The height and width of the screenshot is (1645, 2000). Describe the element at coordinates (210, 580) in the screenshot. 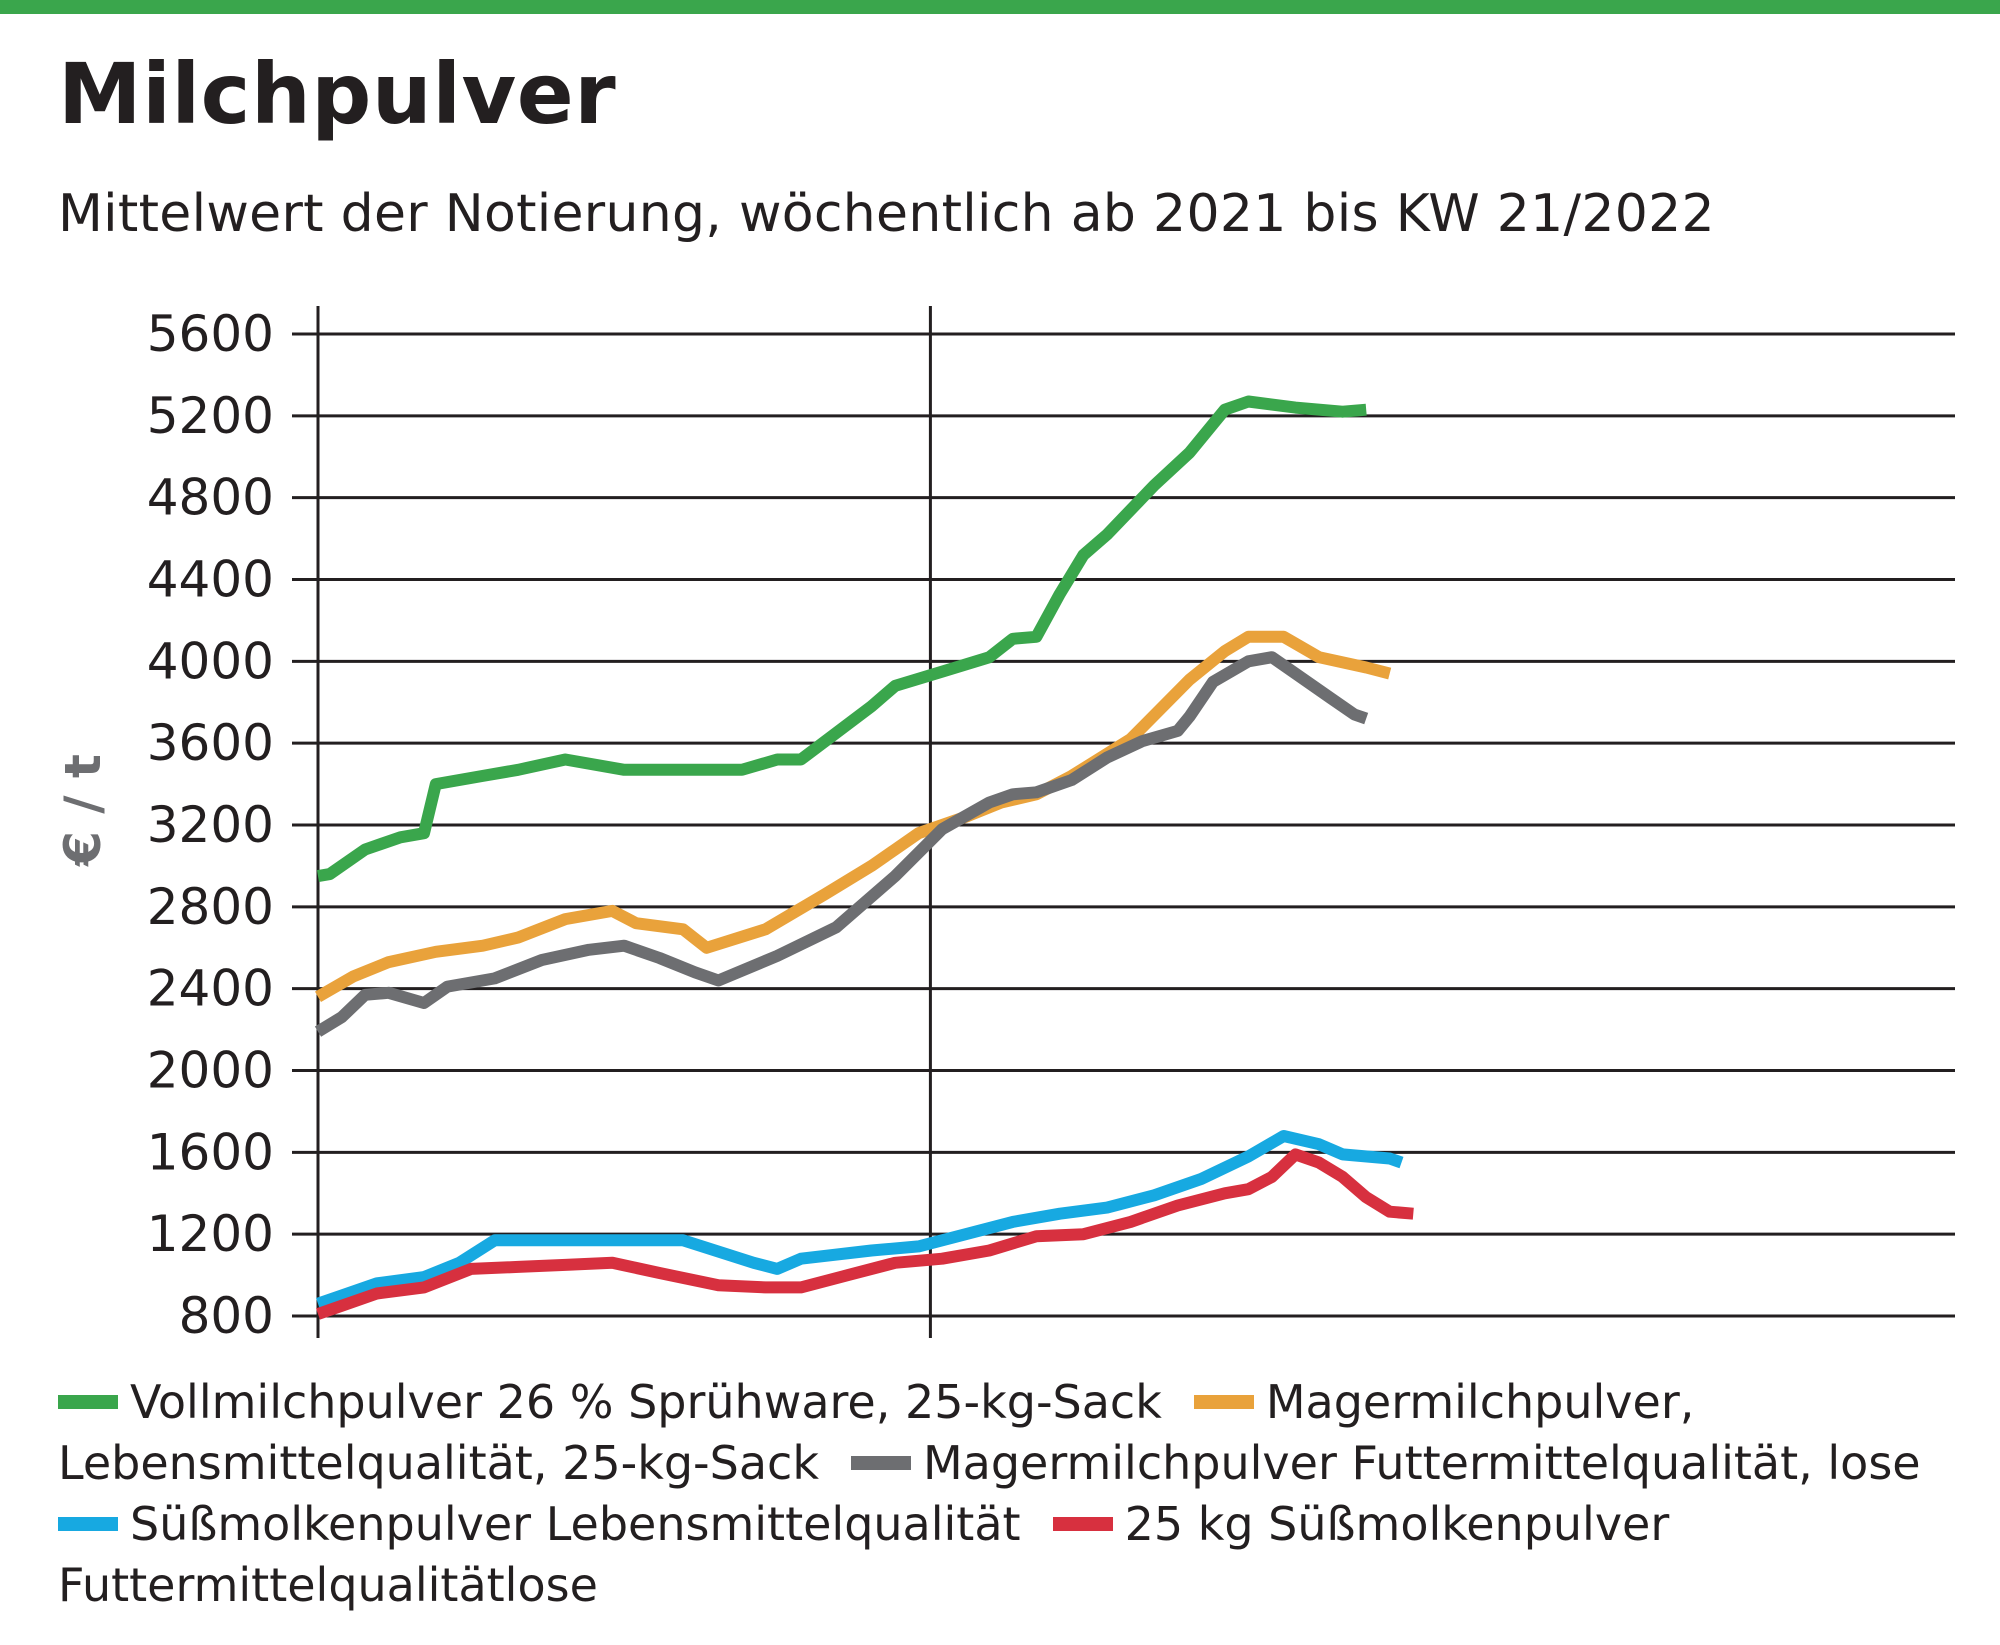

I see `y-tick-label: 4400` at that location.